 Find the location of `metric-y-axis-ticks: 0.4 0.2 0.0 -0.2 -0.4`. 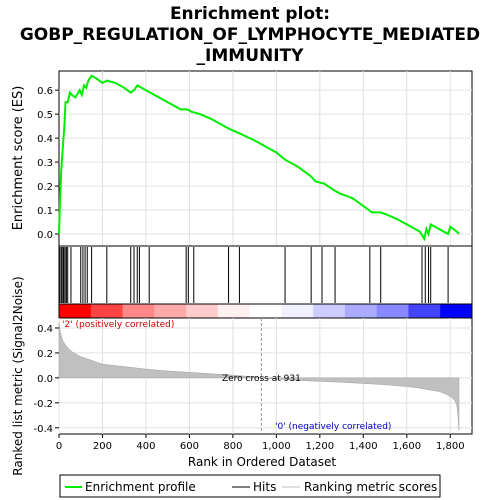

metric-y-axis-ticks: 0.4 0.2 0.0 -0.2 -0.4 is located at coordinates (46, 379).